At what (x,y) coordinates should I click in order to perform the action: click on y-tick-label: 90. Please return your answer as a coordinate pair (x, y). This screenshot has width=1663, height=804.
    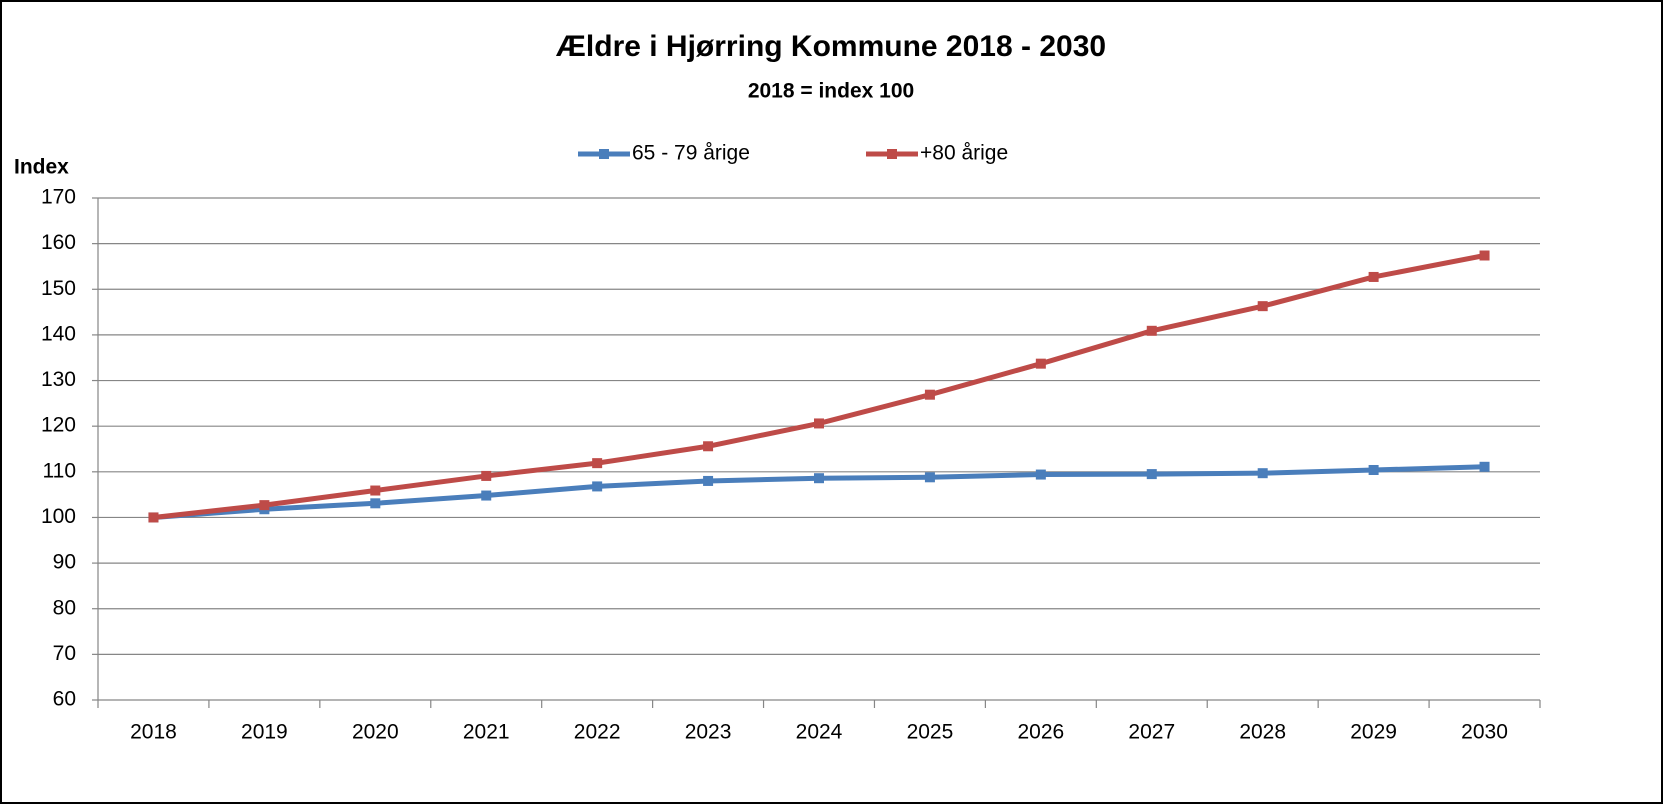
    Looking at the image, I should click on (64, 562).